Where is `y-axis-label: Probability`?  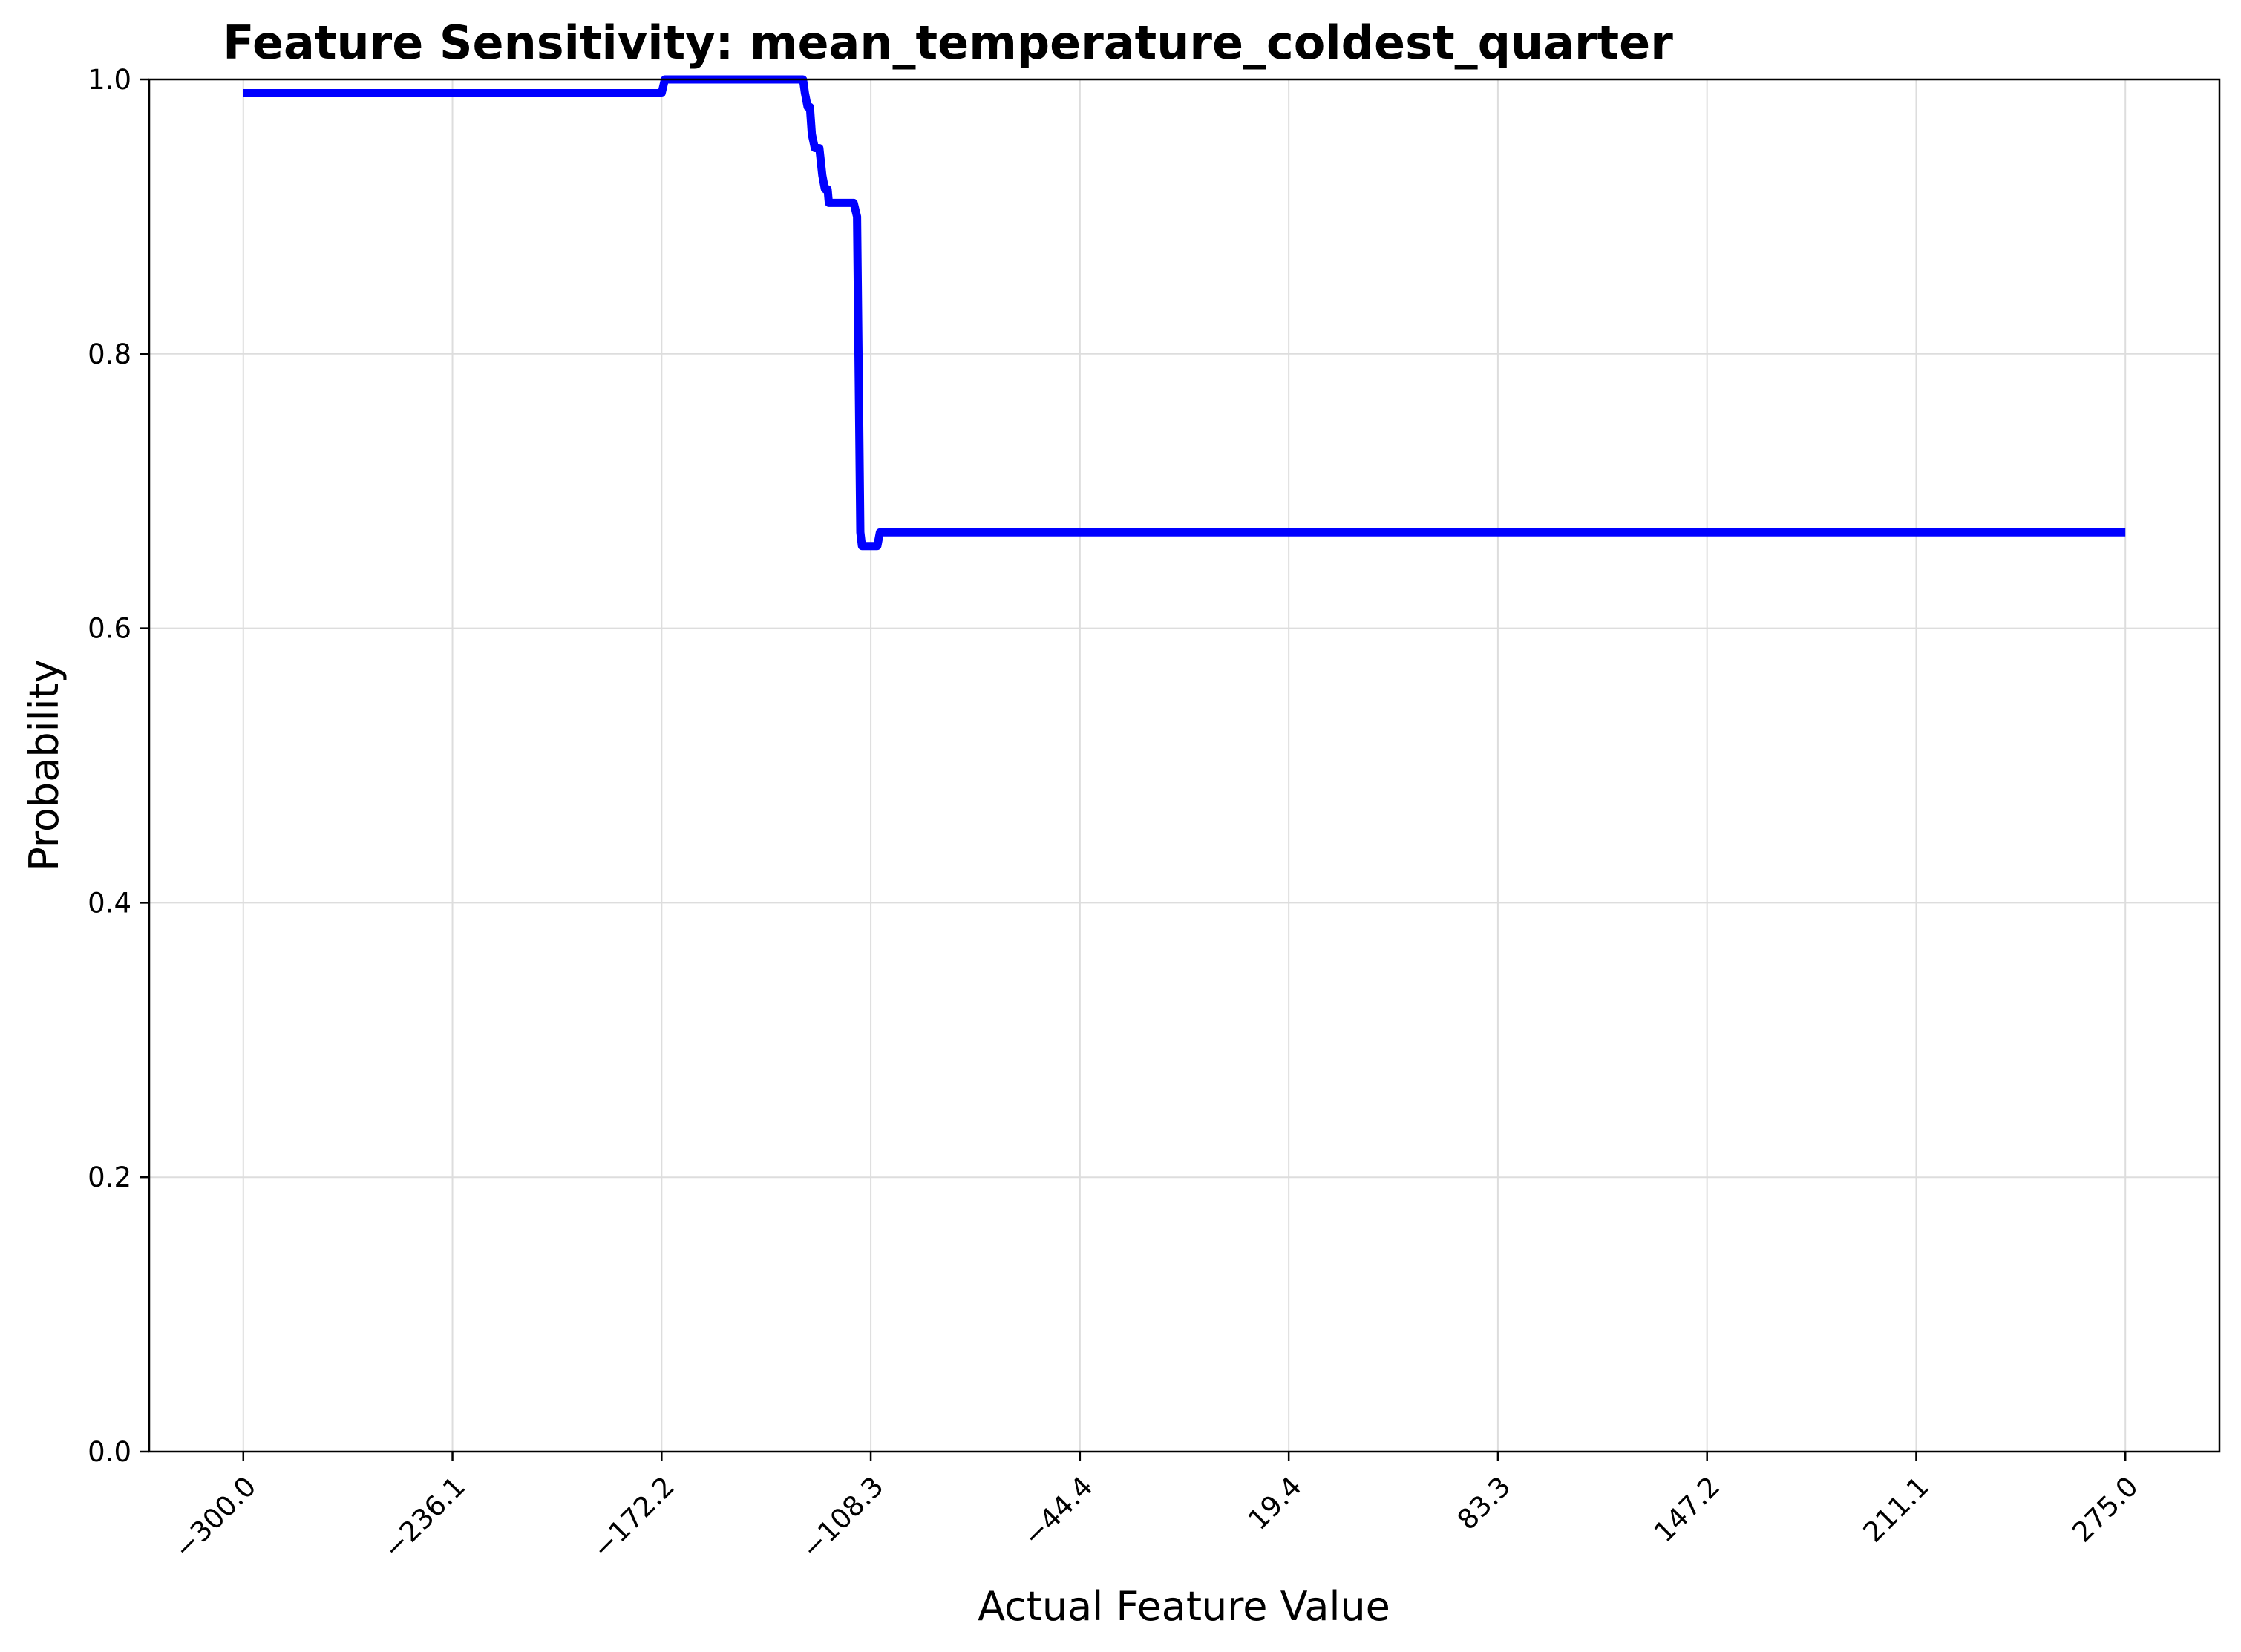 y-axis-label: Probability is located at coordinates (44, 765).